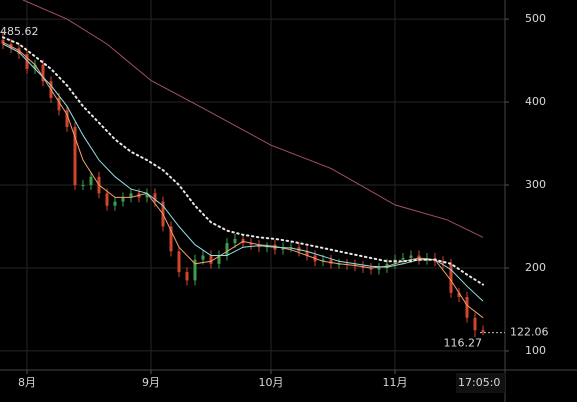 The height and width of the screenshot is (402, 577). I want to click on x-tick-label: 11月, so click(395, 382).